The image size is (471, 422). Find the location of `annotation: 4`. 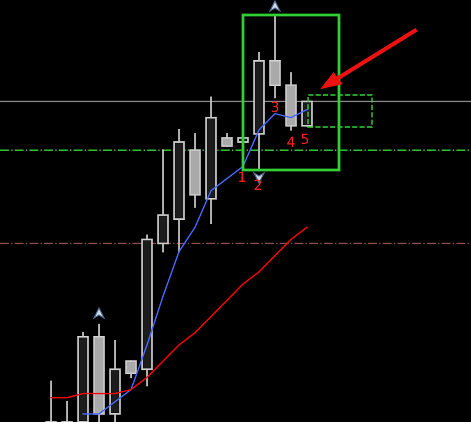

annotation: 4 is located at coordinates (291, 141).